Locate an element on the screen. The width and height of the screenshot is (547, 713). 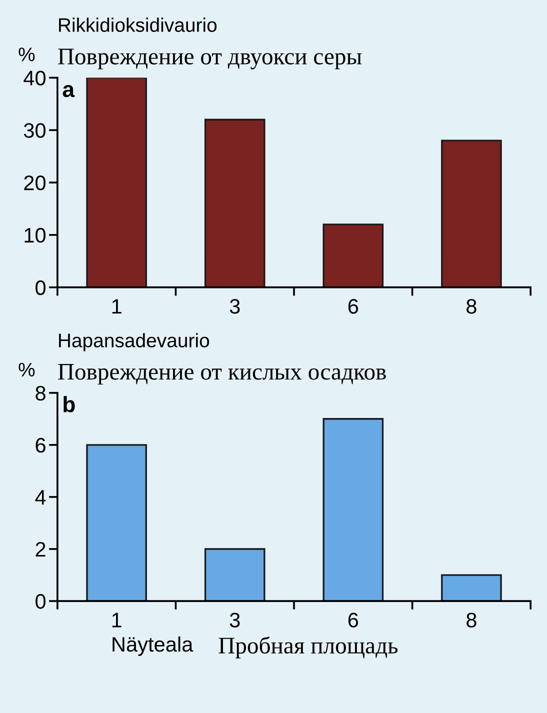
y-tick-label: 10 is located at coordinates (35, 235).